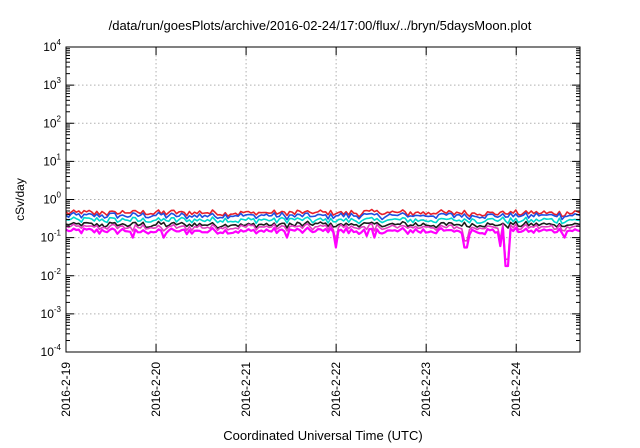 This screenshot has width=640, height=448. I want to click on series-lines, so click(323, 238).